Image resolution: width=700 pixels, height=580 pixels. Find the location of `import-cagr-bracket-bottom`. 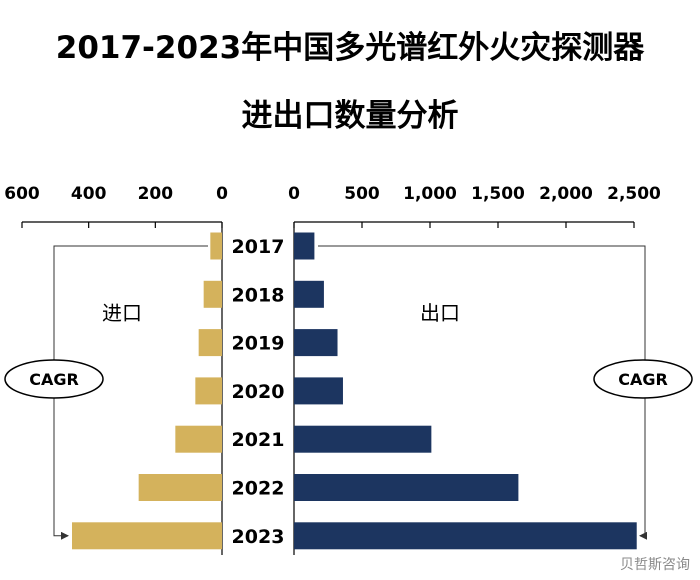

import-cagr-bracket-bottom is located at coordinates (61, 469).